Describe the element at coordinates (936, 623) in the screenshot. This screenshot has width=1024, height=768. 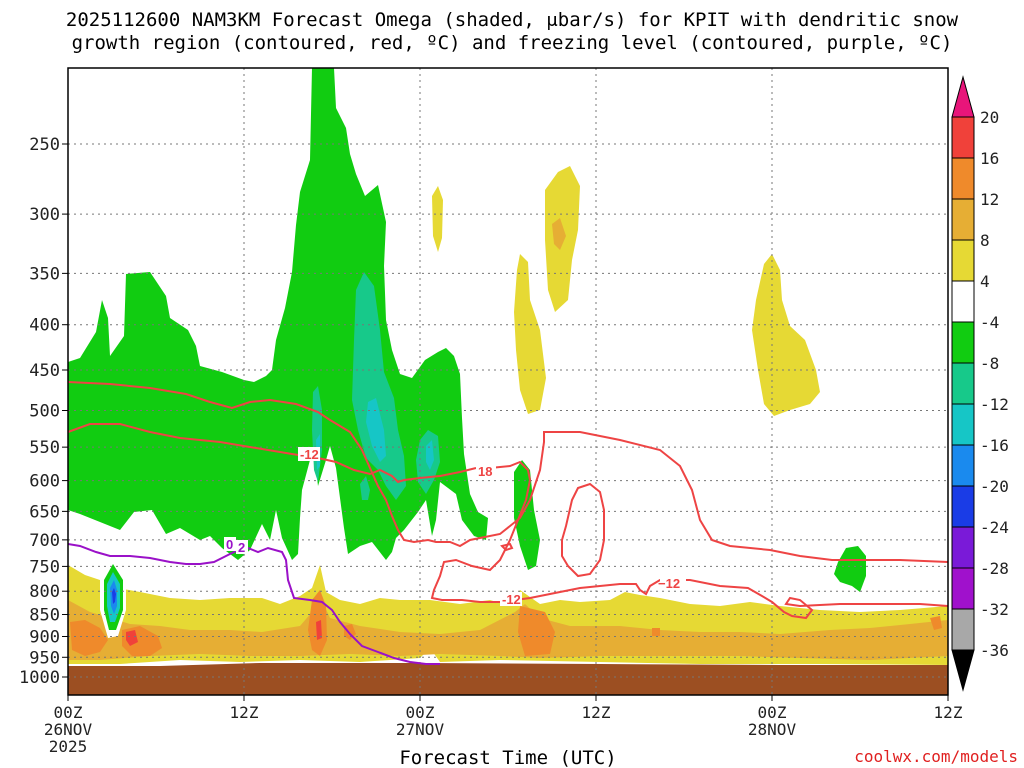
I see `omega-positive-12-16-dot2` at that location.